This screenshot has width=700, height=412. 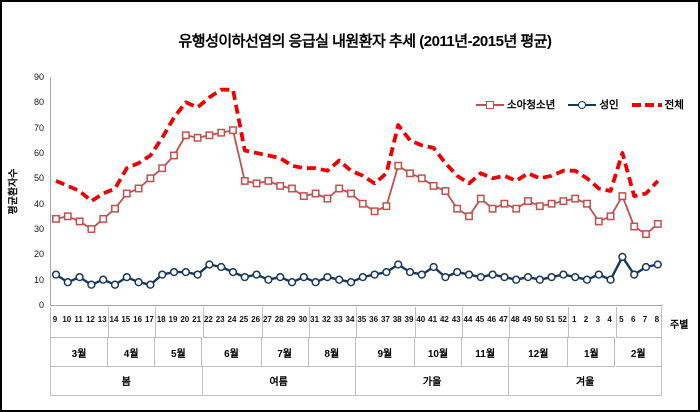 What do you see at coordinates (486, 352) in the screenshot?
I see `month-band-cell: 11월` at bounding box center [486, 352].